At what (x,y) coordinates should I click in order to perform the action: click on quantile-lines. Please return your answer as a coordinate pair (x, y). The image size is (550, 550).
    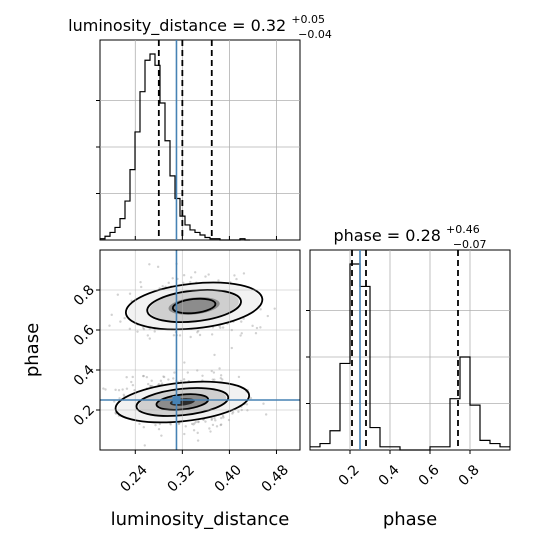
    Looking at the image, I should click on (185, 140).